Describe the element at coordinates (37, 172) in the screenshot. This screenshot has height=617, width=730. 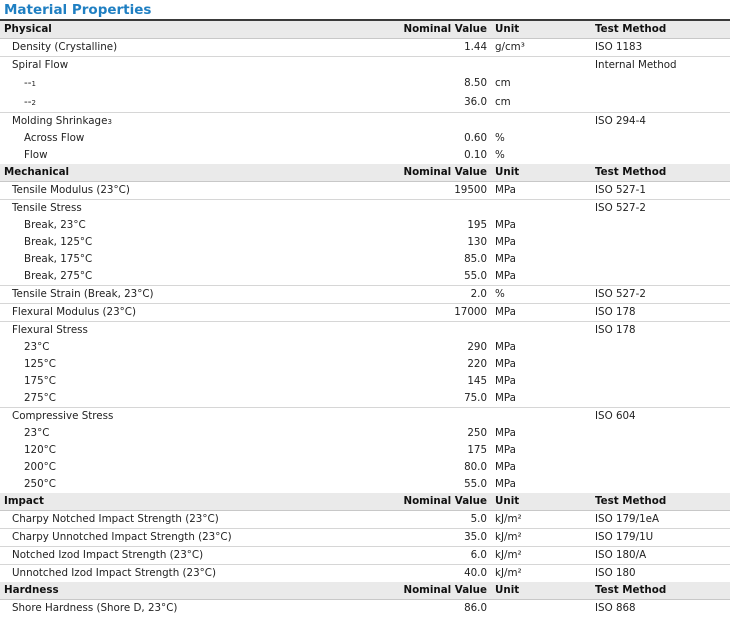
I see `section-title: Mechanical` at that location.